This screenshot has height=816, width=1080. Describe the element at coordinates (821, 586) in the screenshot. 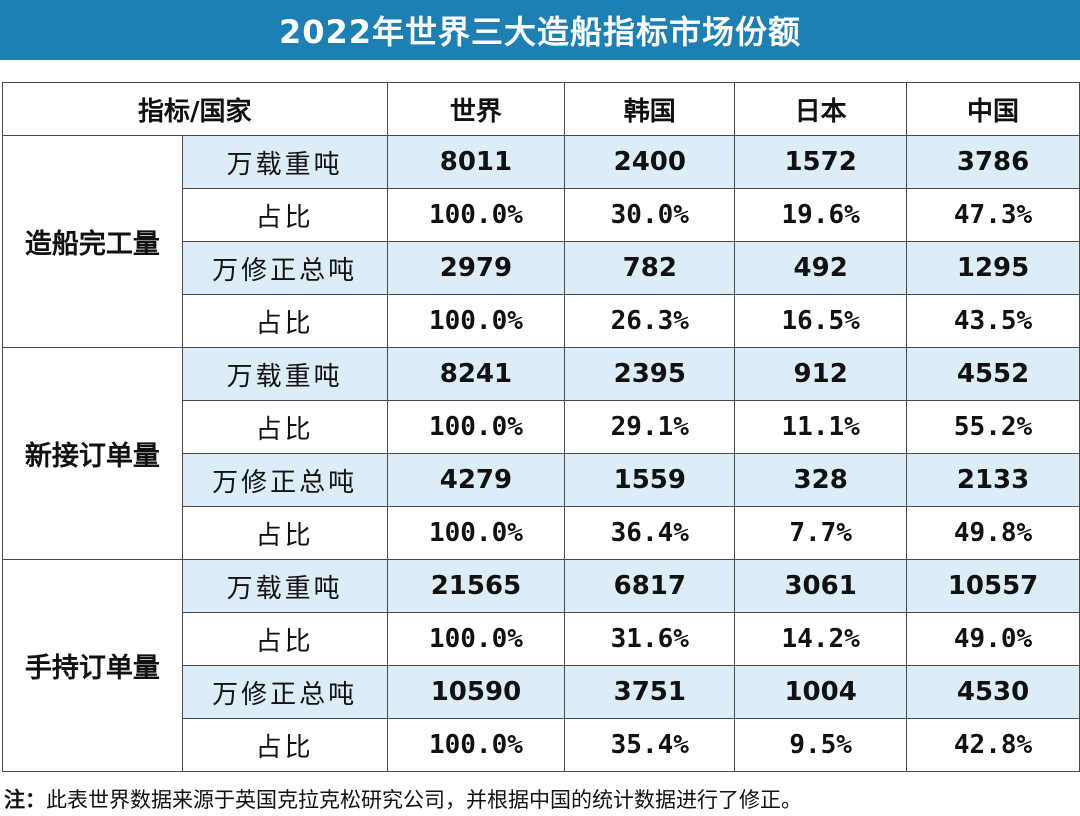

I see `value-cell-japan: 3061` at that location.